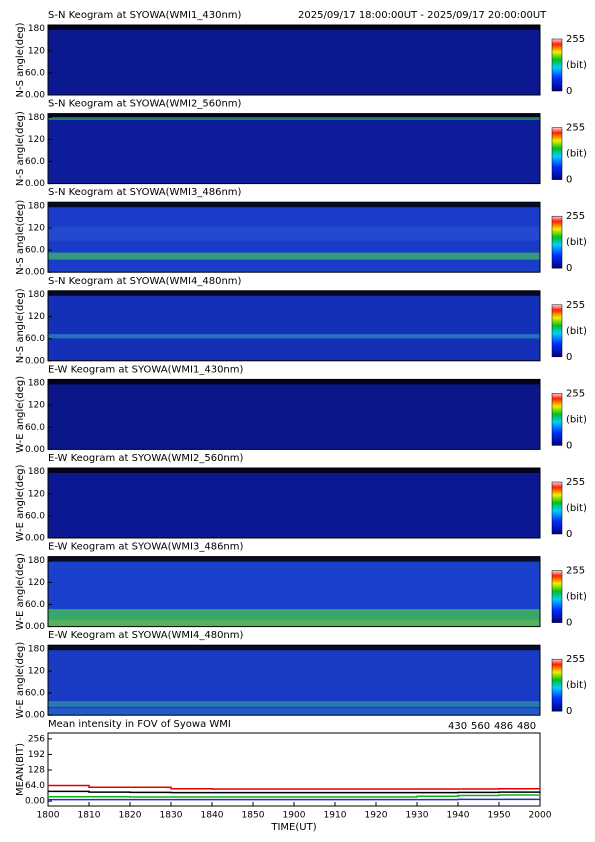 The width and height of the screenshot is (595, 842). Describe the element at coordinates (503, 726) in the screenshot. I see `legend-entry: 486` at that location.